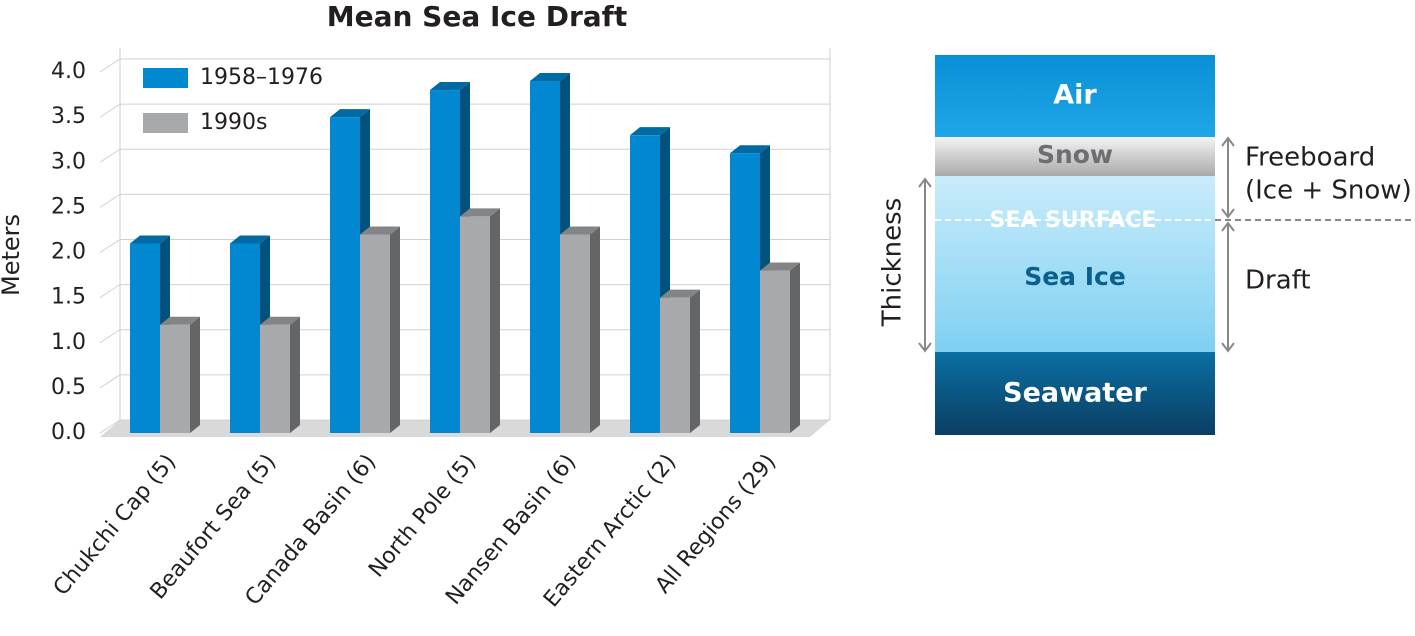 The image size is (1415, 636). I want to click on ice-layer, so click(1075, 264).